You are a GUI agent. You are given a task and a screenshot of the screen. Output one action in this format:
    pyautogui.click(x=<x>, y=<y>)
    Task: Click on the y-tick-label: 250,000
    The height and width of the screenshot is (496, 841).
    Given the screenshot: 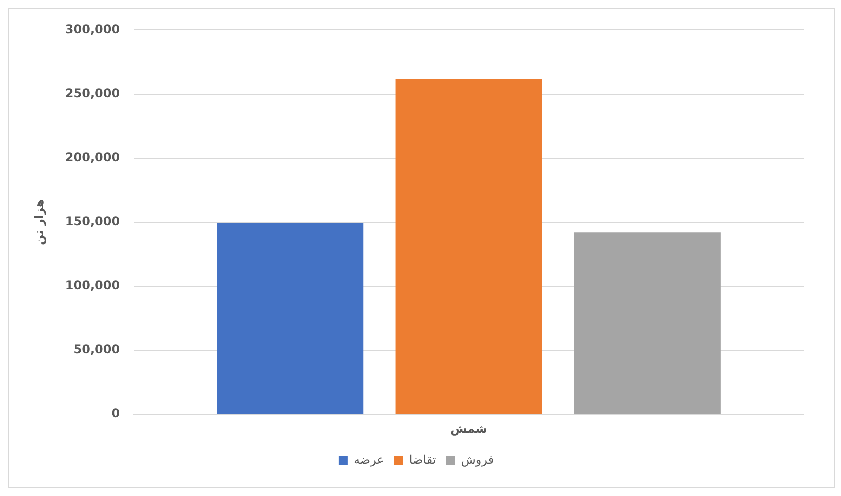 What is the action you would take?
    pyautogui.click(x=92, y=93)
    